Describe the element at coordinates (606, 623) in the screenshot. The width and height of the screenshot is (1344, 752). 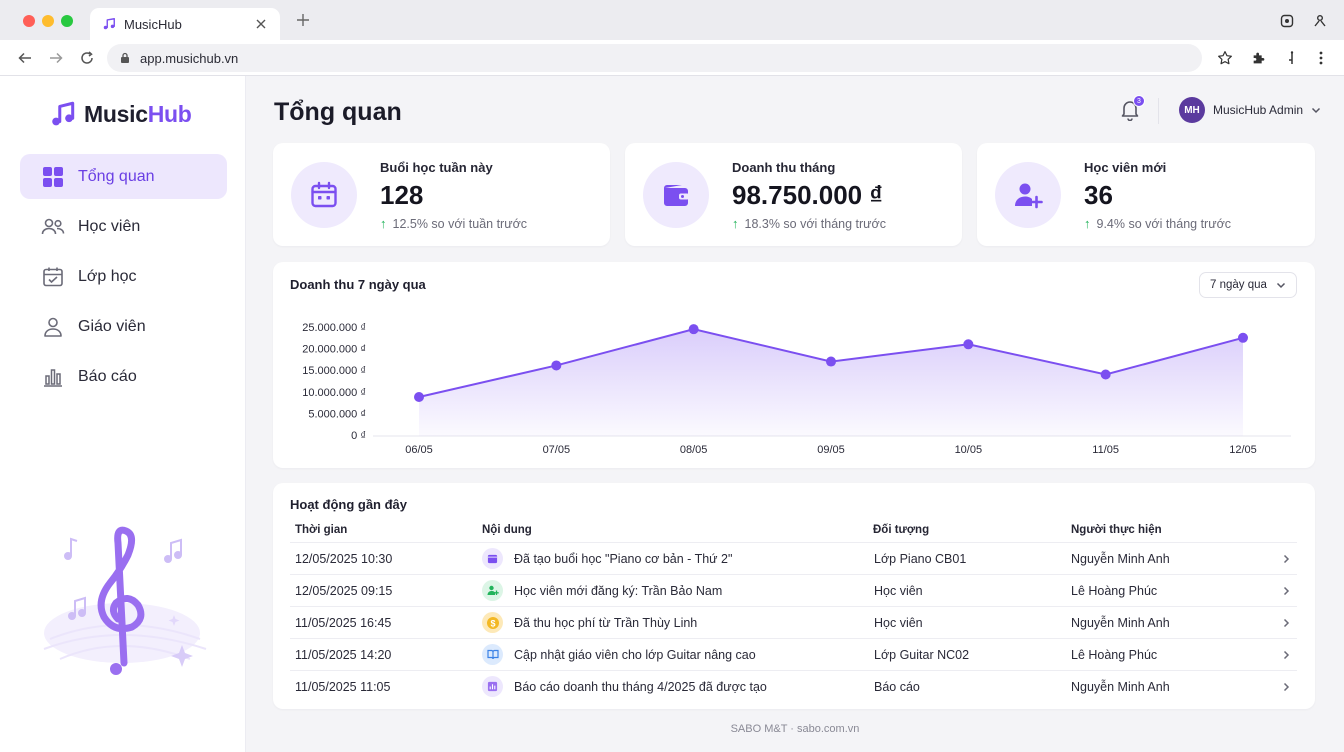
I see `row-content: Đã thu học phí từ Trần Thùy Linh` at that location.